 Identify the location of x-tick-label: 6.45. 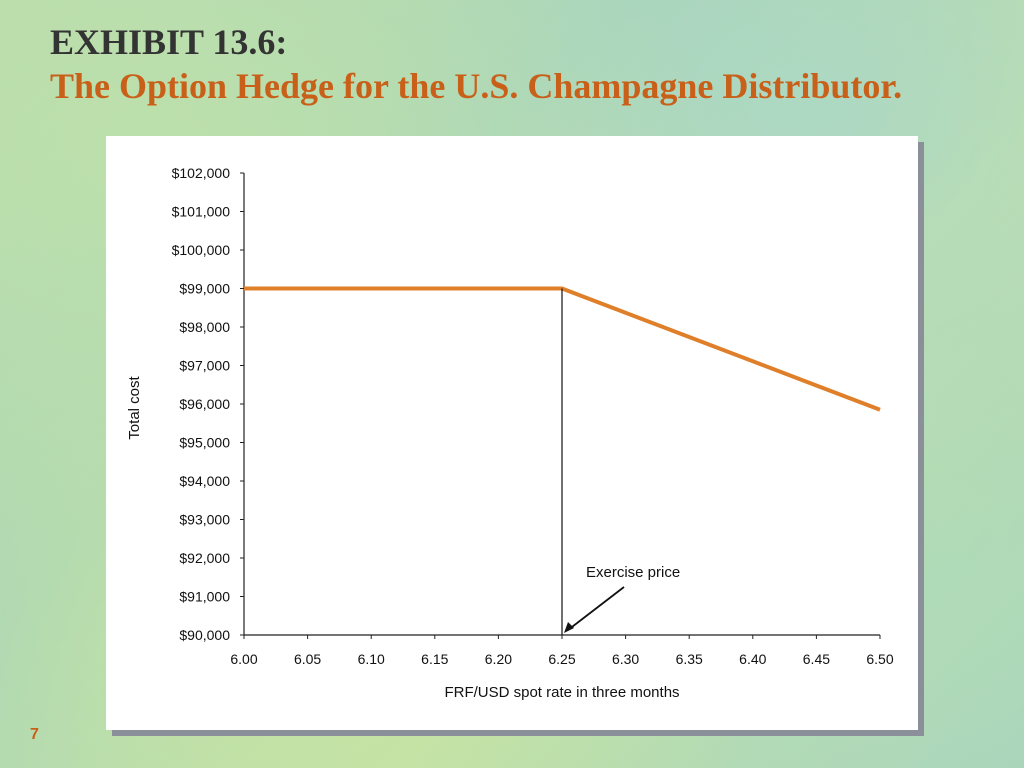
(816, 659).